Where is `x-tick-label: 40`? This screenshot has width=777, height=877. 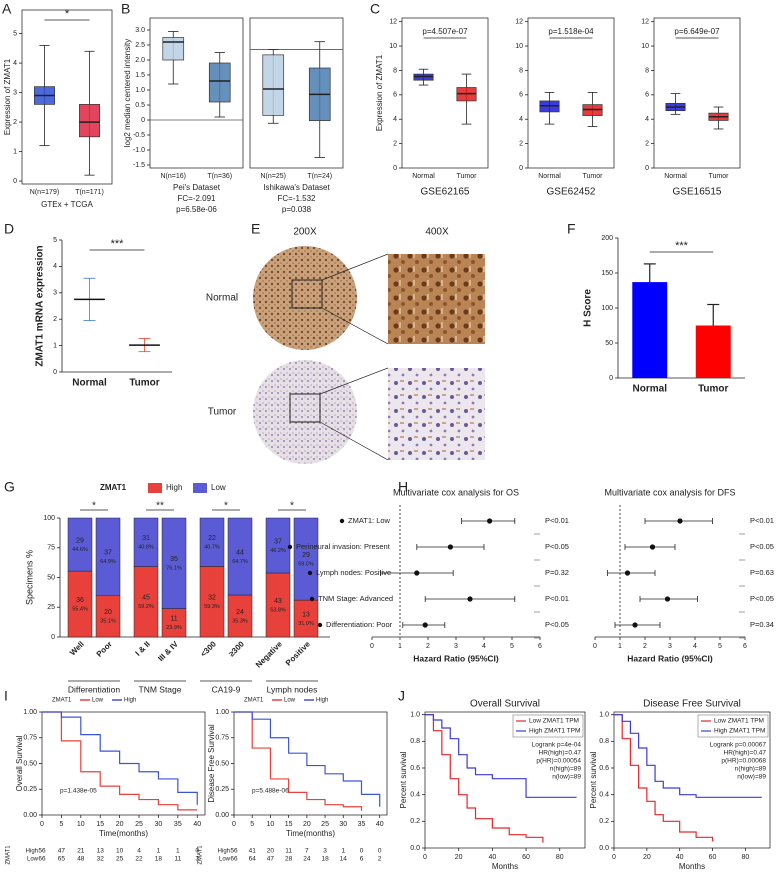 x-tick-label: 40 is located at coordinates (380, 824).